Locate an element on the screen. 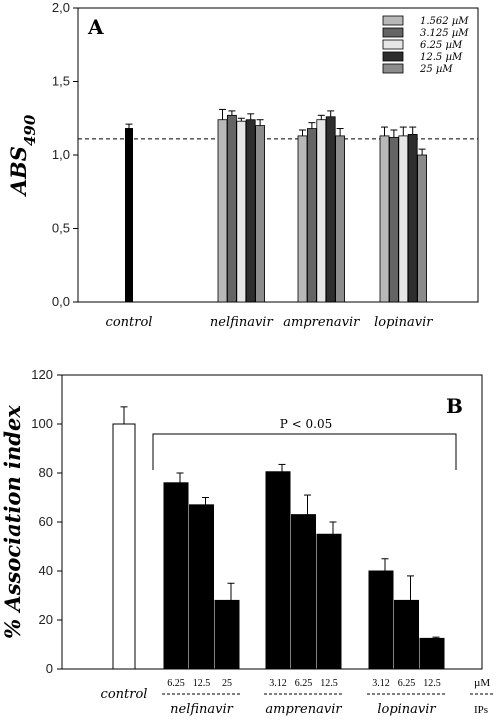 This screenshot has height=727, width=498. panel-b-group-label: lopinavir is located at coordinates (406, 709).